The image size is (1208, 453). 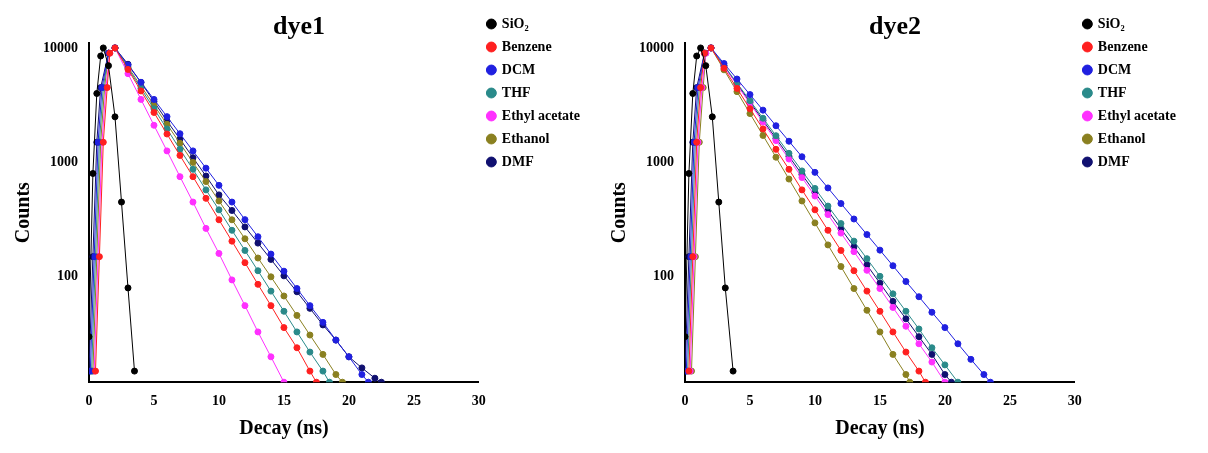 What do you see at coordinates (895, 26) in the screenshot?
I see `chart-title: dye2` at bounding box center [895, 26].